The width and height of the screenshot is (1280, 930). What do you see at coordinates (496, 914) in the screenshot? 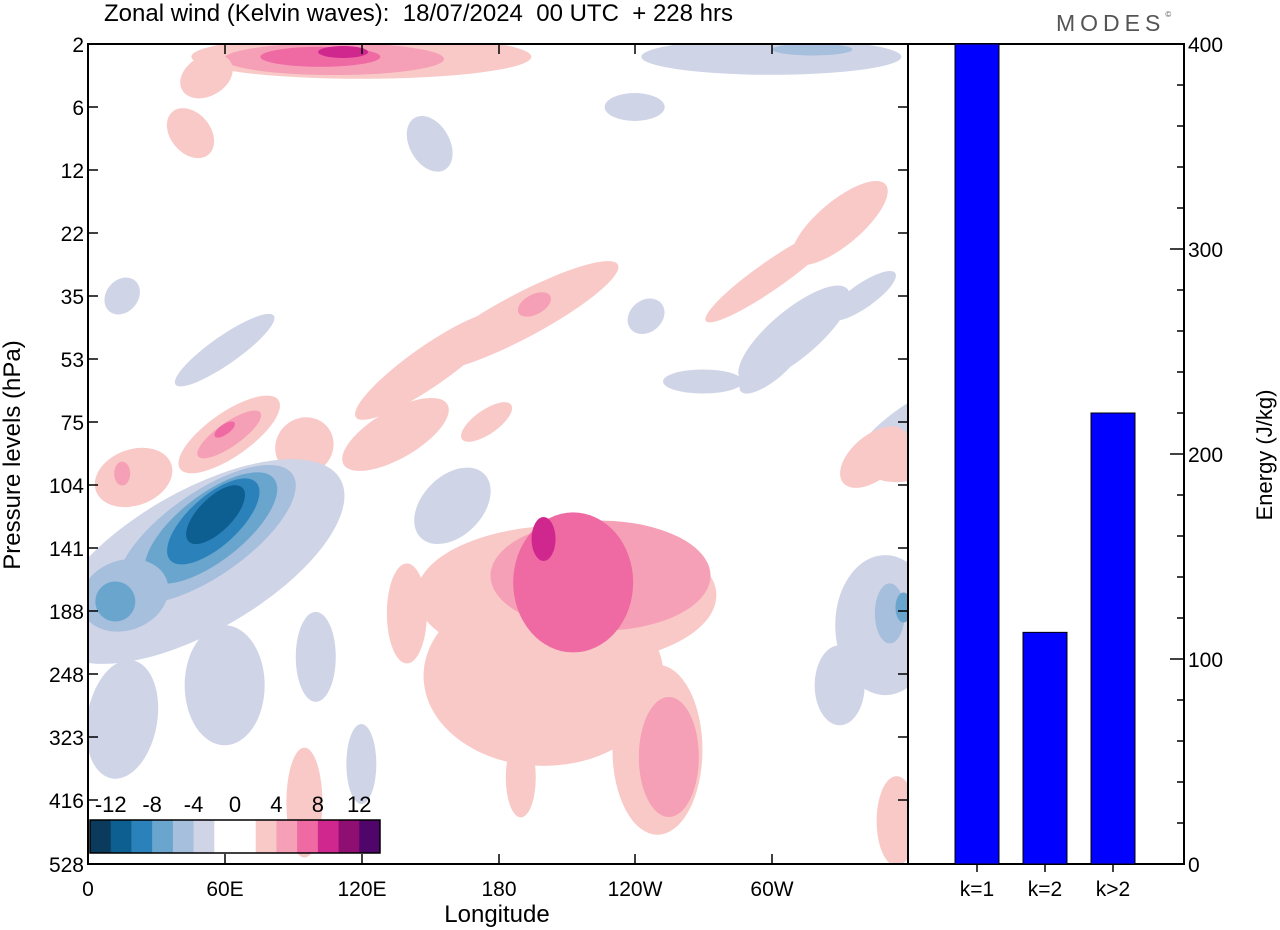
I see `x-axis-label: Longitude` at bounding box center [496, 914].